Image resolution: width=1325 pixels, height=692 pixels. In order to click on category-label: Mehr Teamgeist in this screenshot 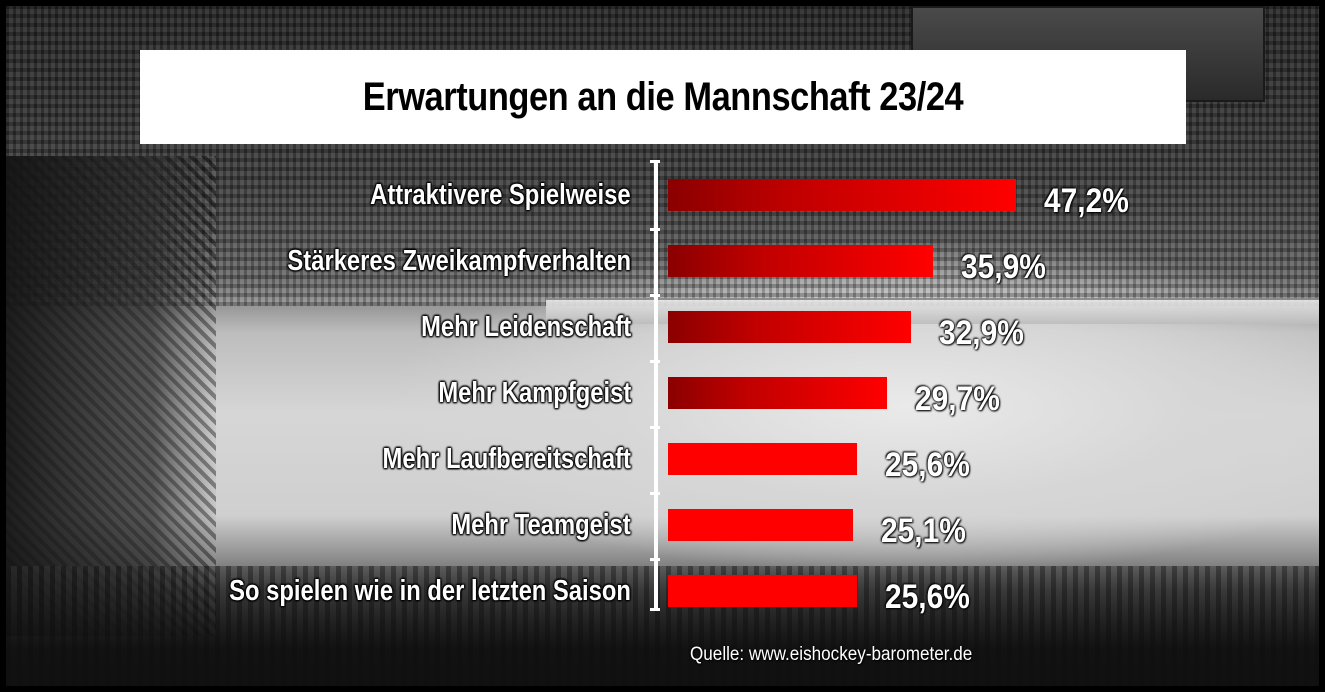, I will do `click(541, 524)`.